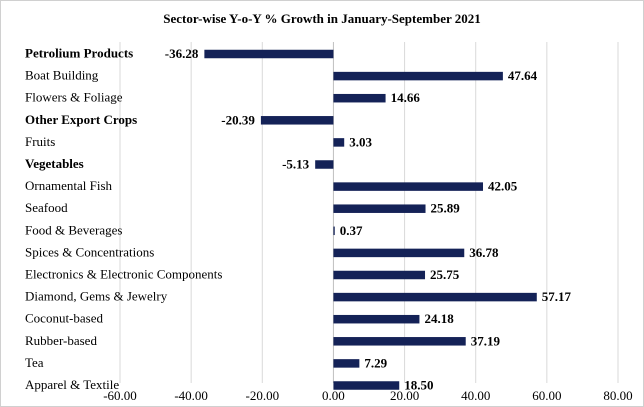 This screenshot has width=644, height=407. What do you see at coordinates (404, 395) in the screenshot?
I see `x-tick-label: 20.00` at bounding box center [404, 395].